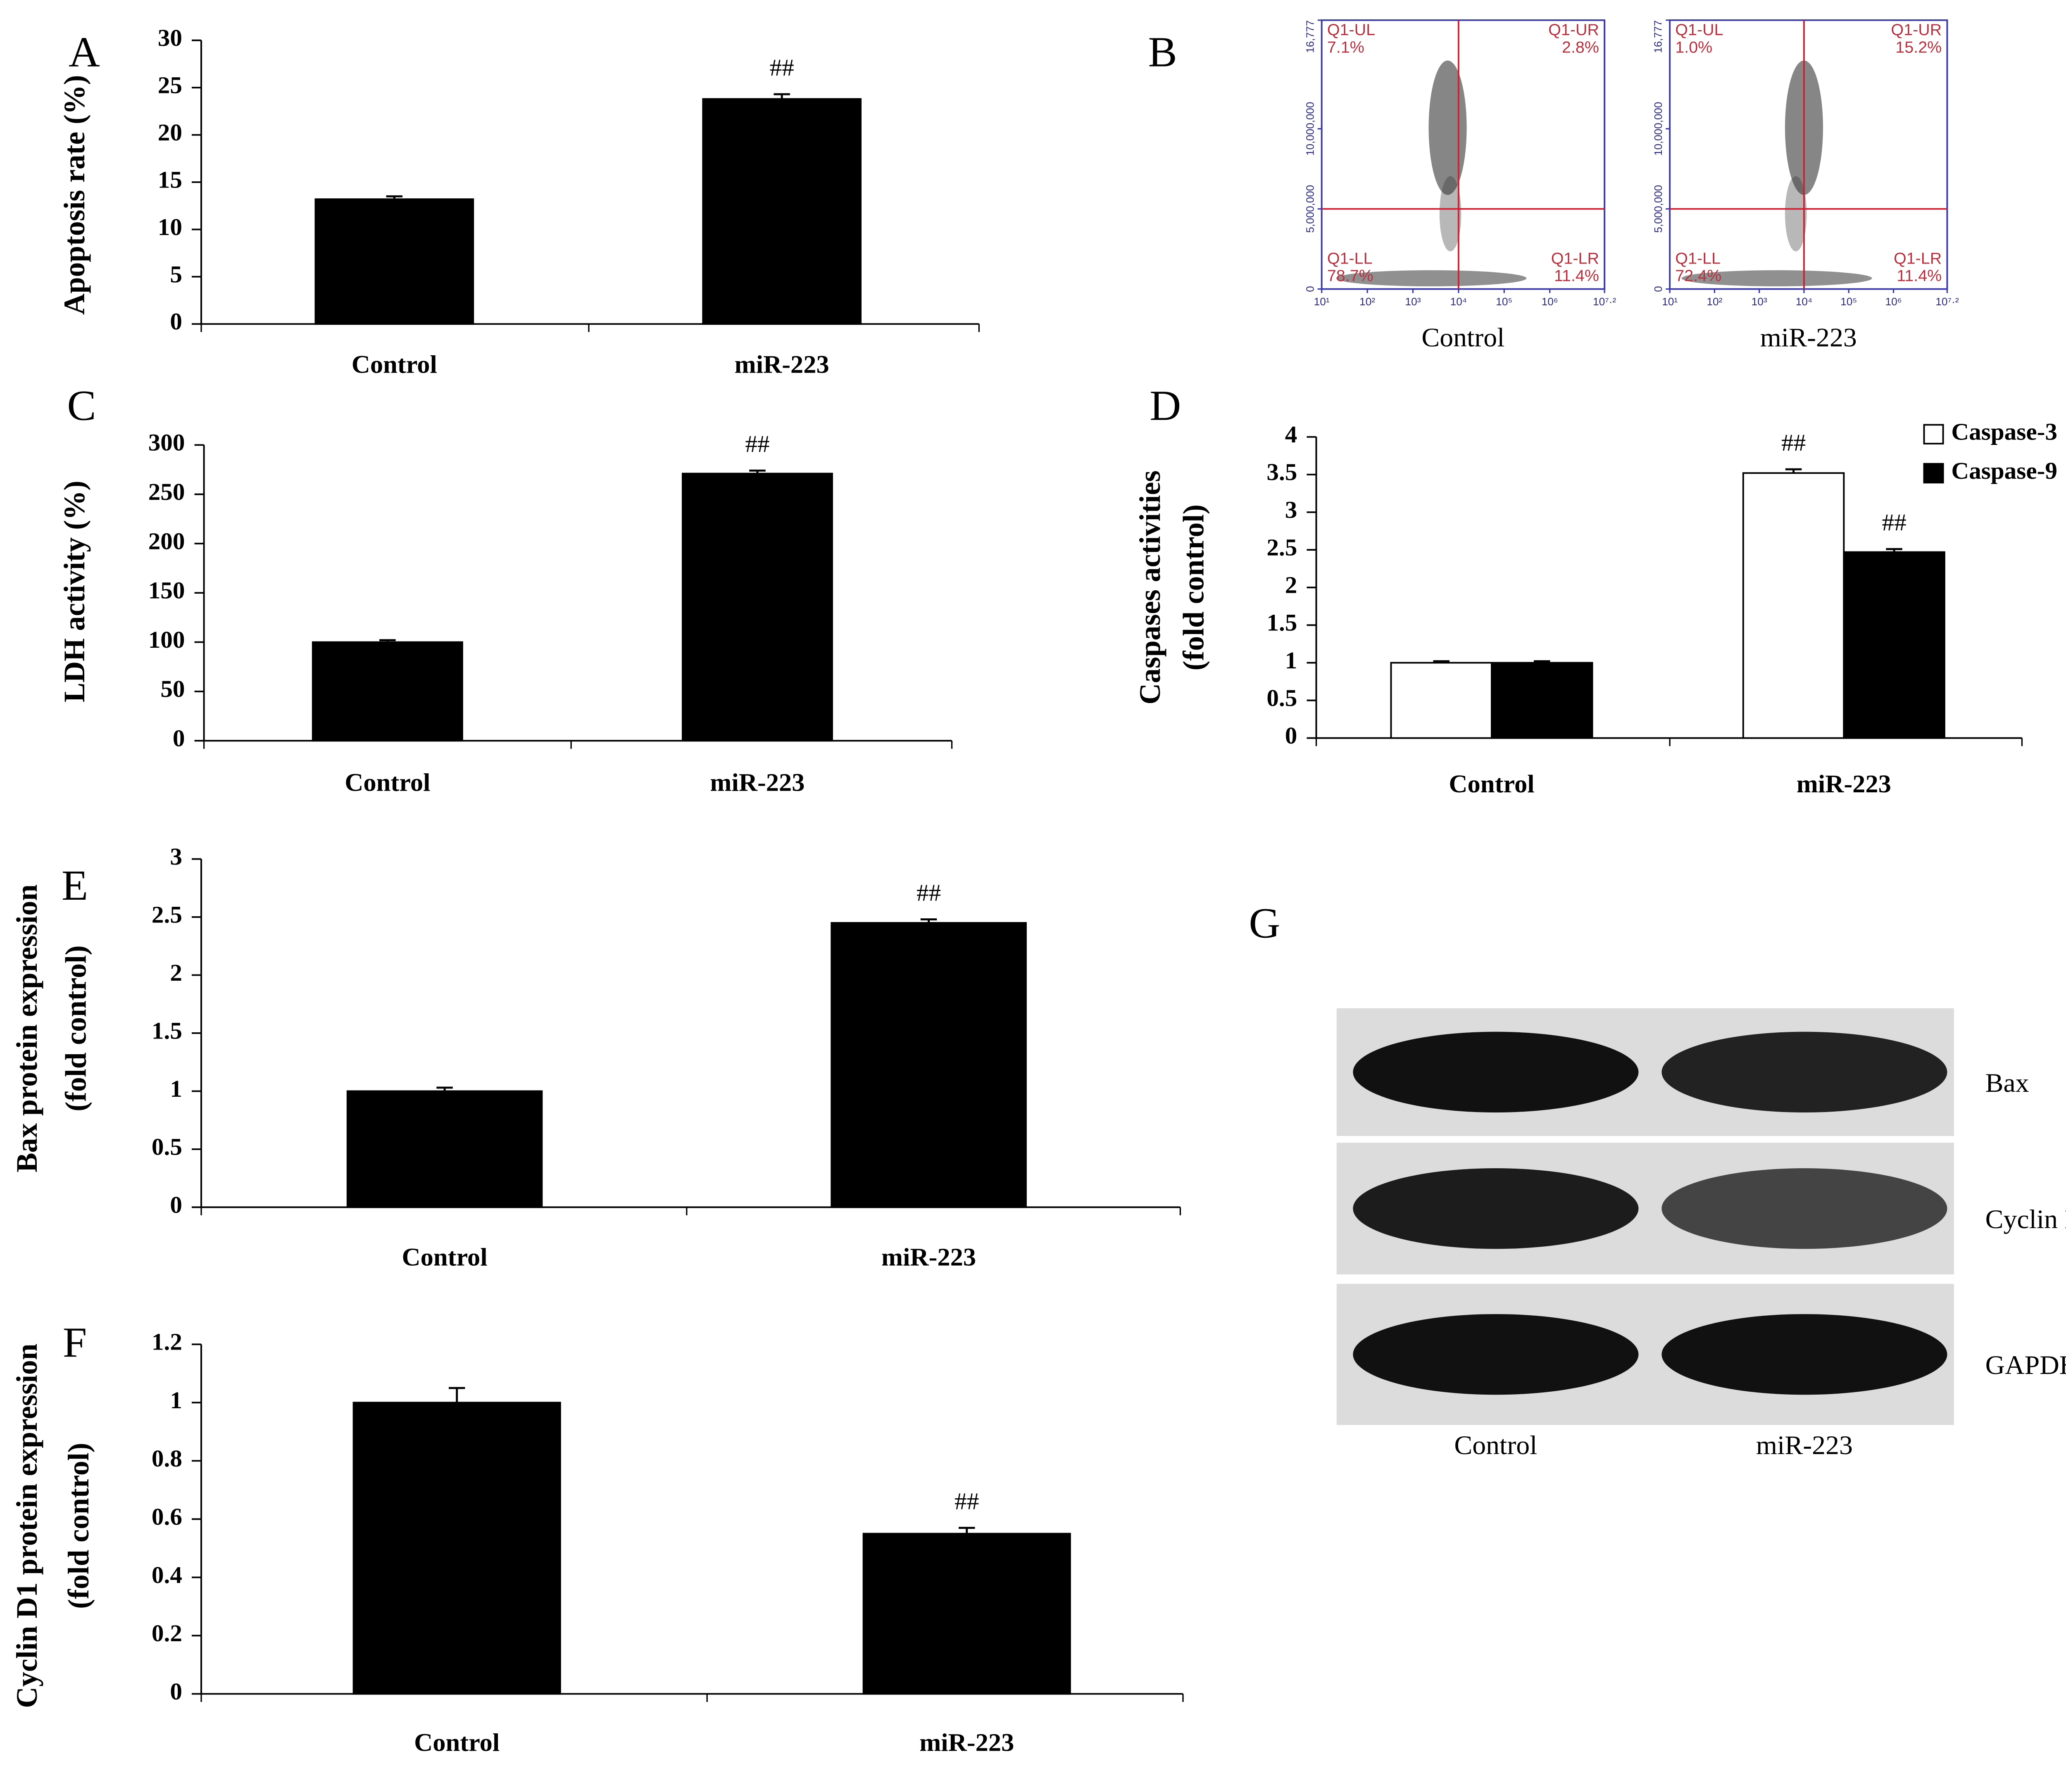 Image resolution: width=2066 pixels, height=1792 pixels. What do you see at coordinates (170, 227) in the screenshot?
I see `y-tick-label: 10` at bounding box center [170, 227].